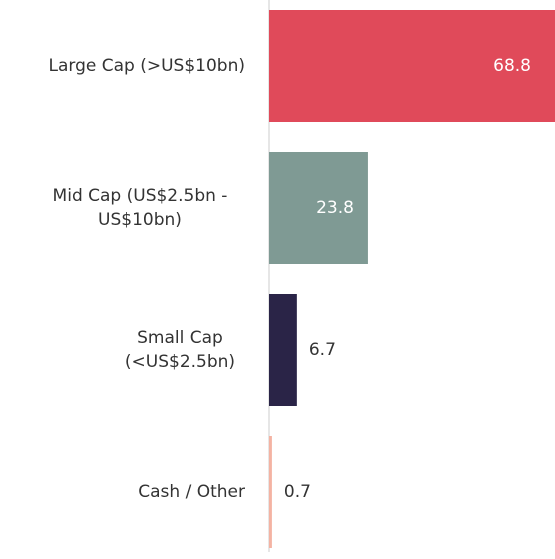 This screenshot has width=555, height=559. Describe the element at coordinates (180, 362) in the screenshot. I see `category-label: (<US$2.5bn)` at that location.